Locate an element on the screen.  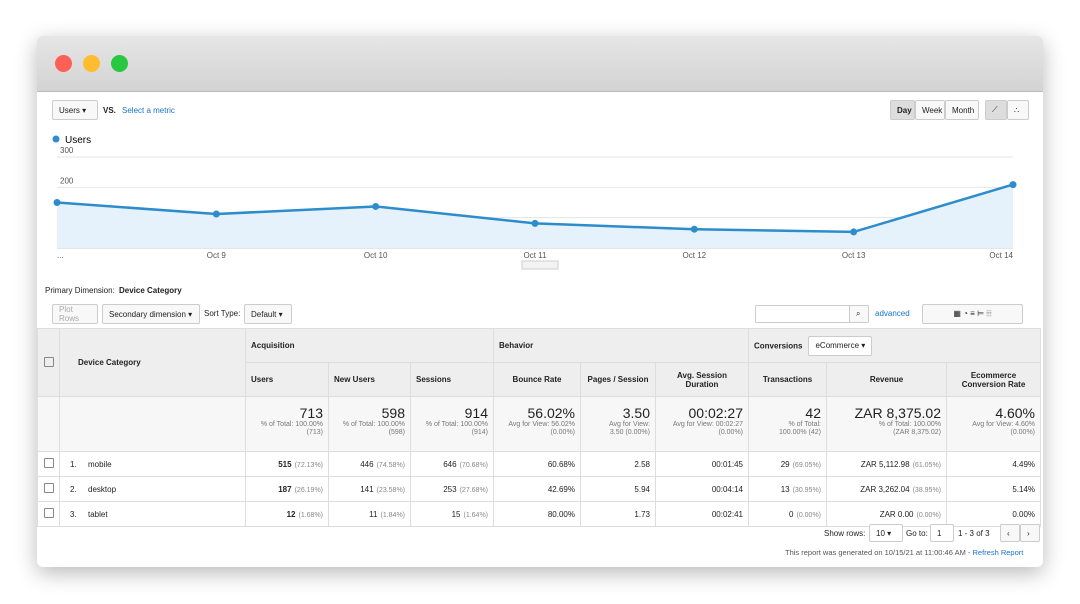
column-label: Users is located at coordinates (262, 379).